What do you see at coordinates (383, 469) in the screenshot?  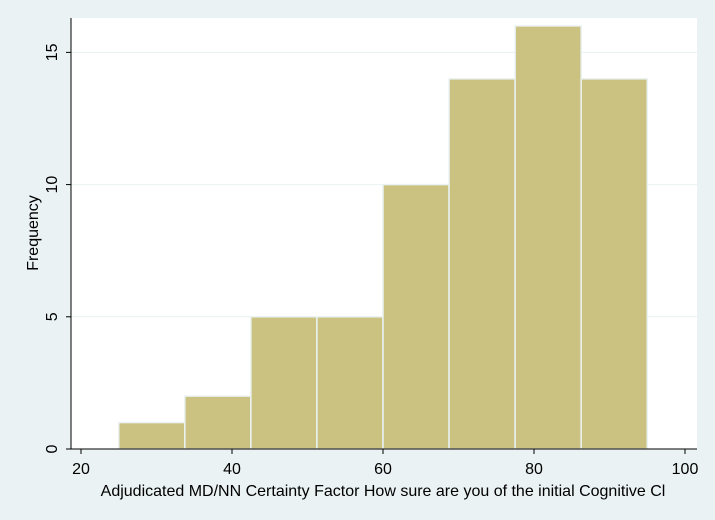 I see `x-tick-label: 60` at bounding box center [383, 469].